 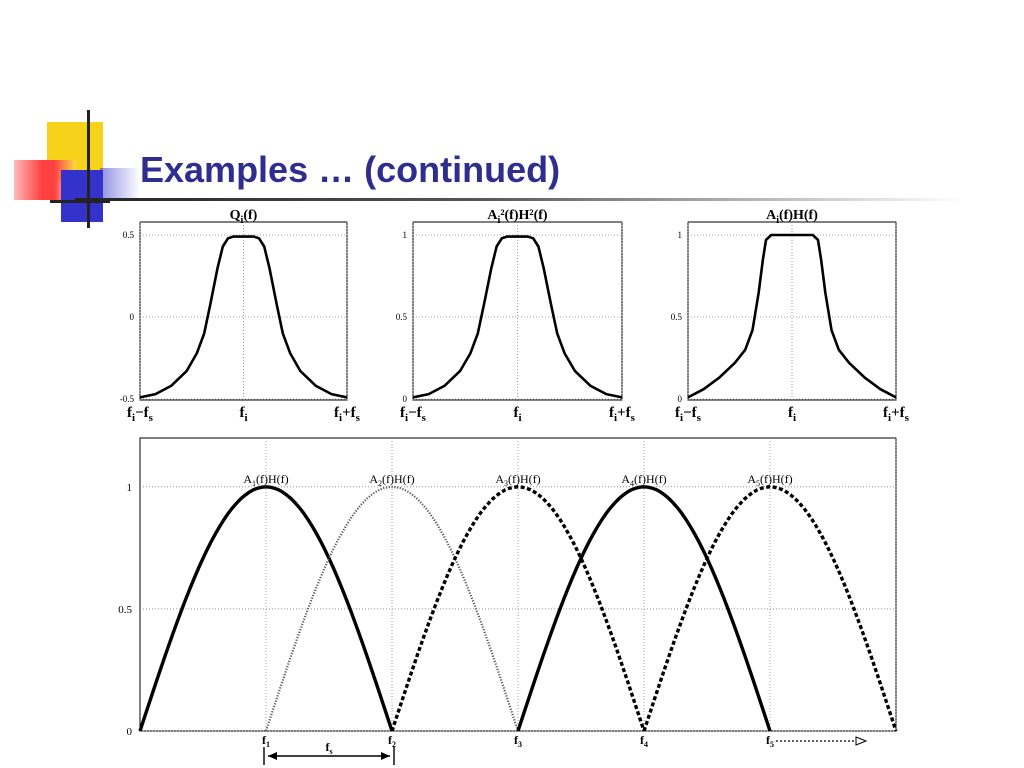 I want to click on title-underline, so click(x=520, y=199).